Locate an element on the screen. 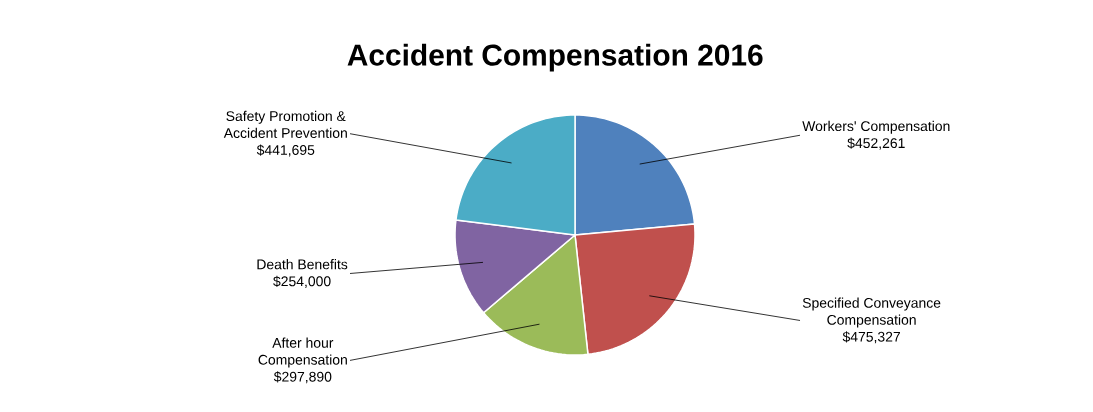 This screenshot has height=412, width=1093. data-label: $452,261 is located at coordinates (876, 143).